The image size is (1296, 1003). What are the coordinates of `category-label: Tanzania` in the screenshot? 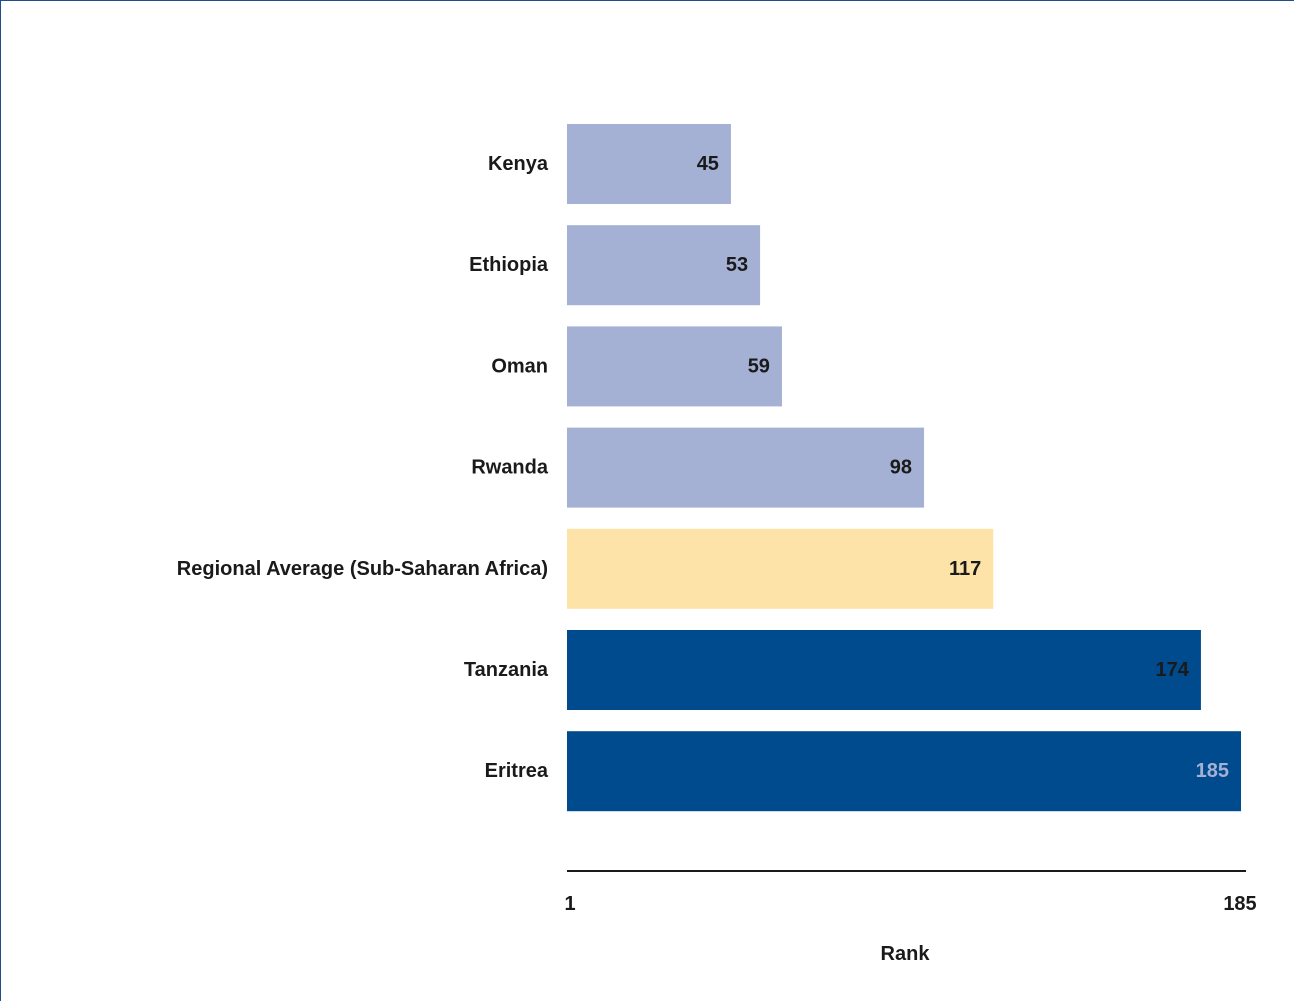 It's located at (506, 670).